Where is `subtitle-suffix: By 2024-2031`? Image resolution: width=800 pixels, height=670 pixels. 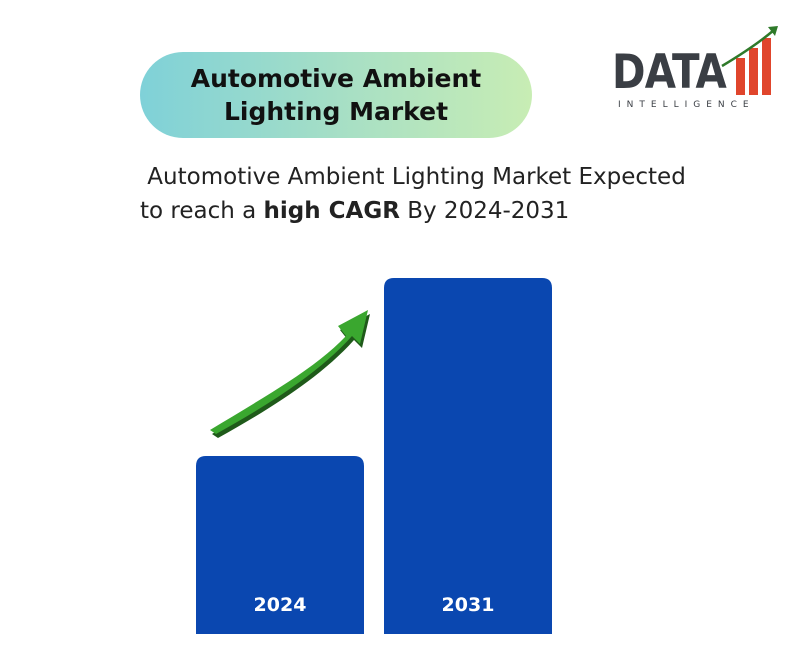
subtitle-suffix: By 2024-2031 is located at coordinates (484, 211).